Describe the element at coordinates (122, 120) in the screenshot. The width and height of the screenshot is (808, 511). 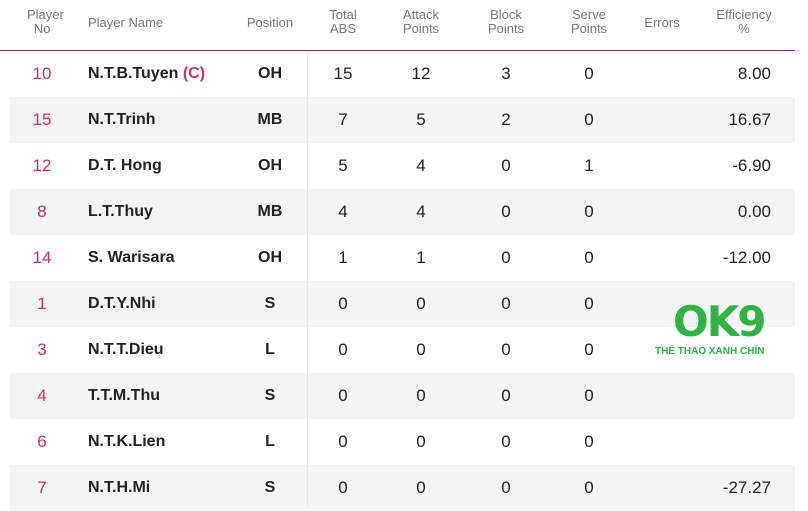
I see `player-name: N.T.Trinh` at that location.